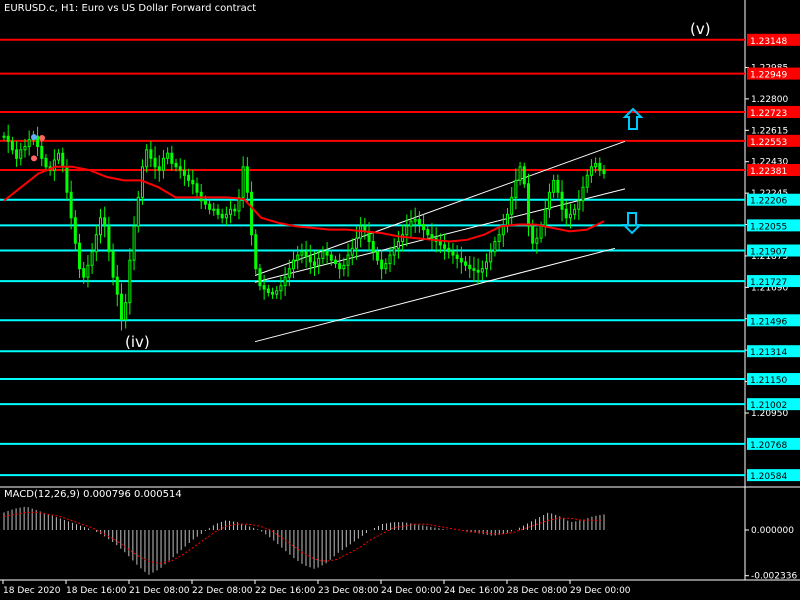 This screenshot has width=800, height=600. Describe the element at coordinates (169, 8) in the screenshot. I see `symbol-description: Euro vs US Dollar Forward contract` at that location.